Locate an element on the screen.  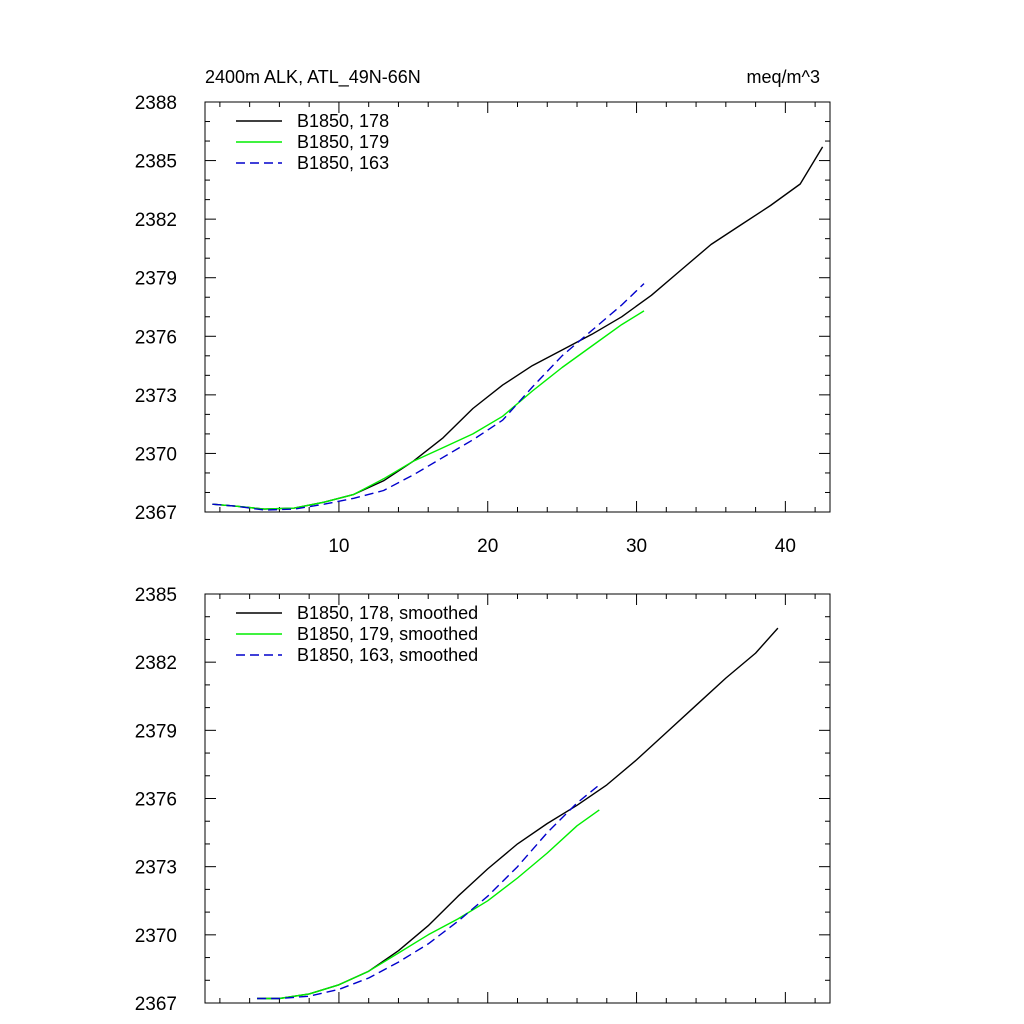
legend-label-2: B1850, 163 is located at coordinates (343, 163).